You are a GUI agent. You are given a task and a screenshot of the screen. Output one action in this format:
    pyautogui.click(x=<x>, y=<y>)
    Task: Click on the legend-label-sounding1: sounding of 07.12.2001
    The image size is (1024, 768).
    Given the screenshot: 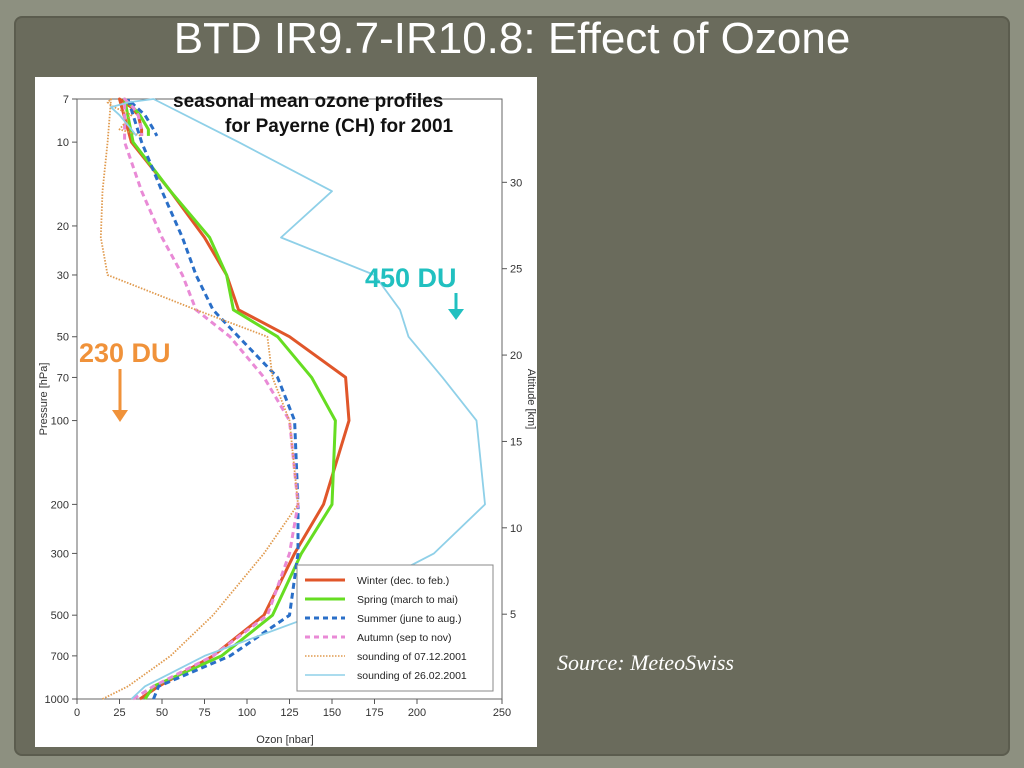 What is the action you would take?
    pyautogui.click(x=412, y=657)
    